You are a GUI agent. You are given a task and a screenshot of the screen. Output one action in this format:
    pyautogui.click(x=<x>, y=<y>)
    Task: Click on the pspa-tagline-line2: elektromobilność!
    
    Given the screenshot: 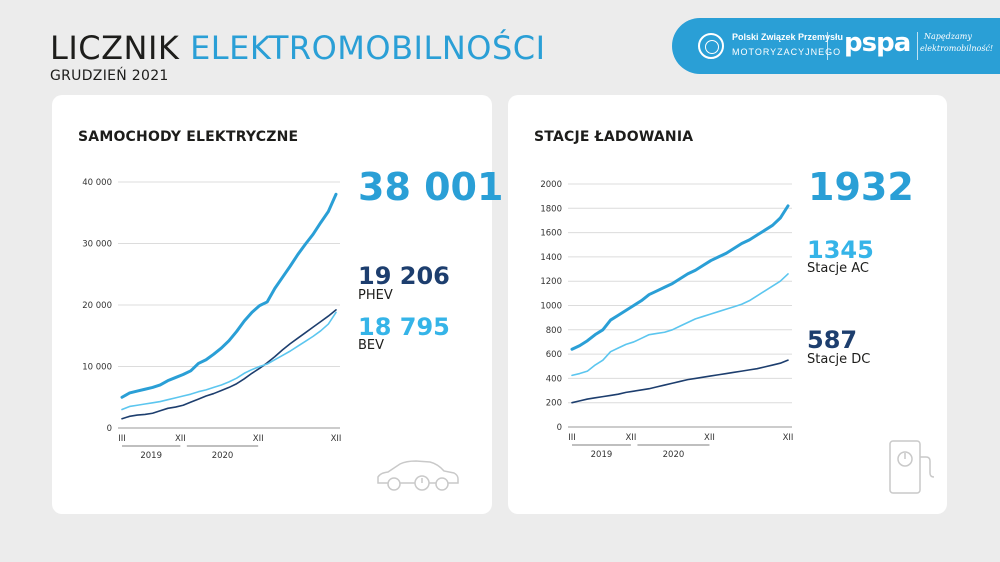 What is the action you would take?
    pyautogui.click(x=957, y=48)
    